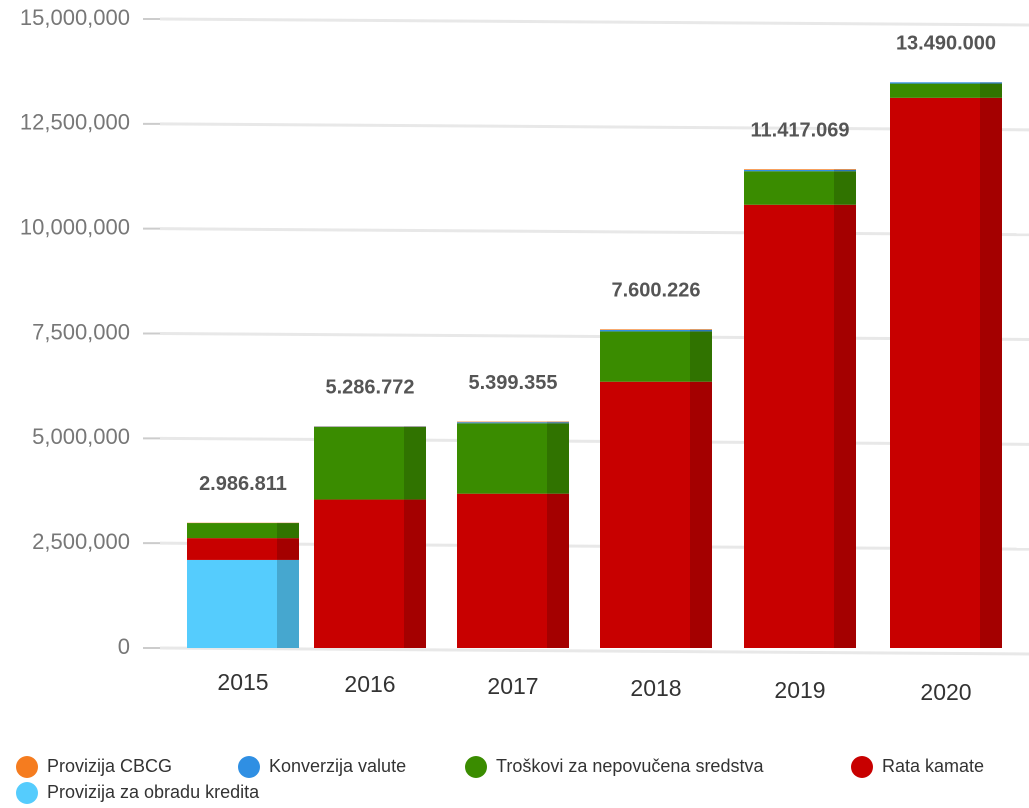 This screenshot has width=1029, height=808. Describe the element at coordinates (243, 484) in the screenshot. I see `total-label: 2.986.811` at that location.